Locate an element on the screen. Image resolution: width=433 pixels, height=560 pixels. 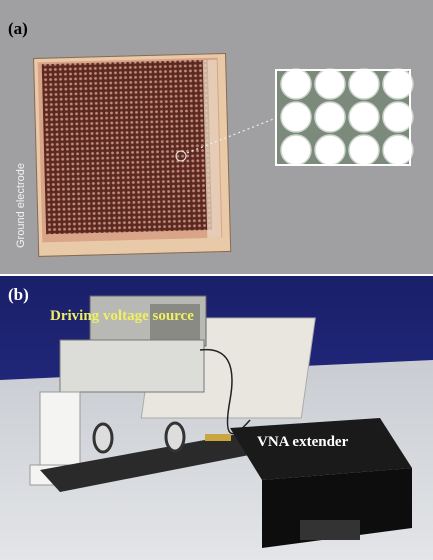
zoom-inset is located at coordinates (344, 117).